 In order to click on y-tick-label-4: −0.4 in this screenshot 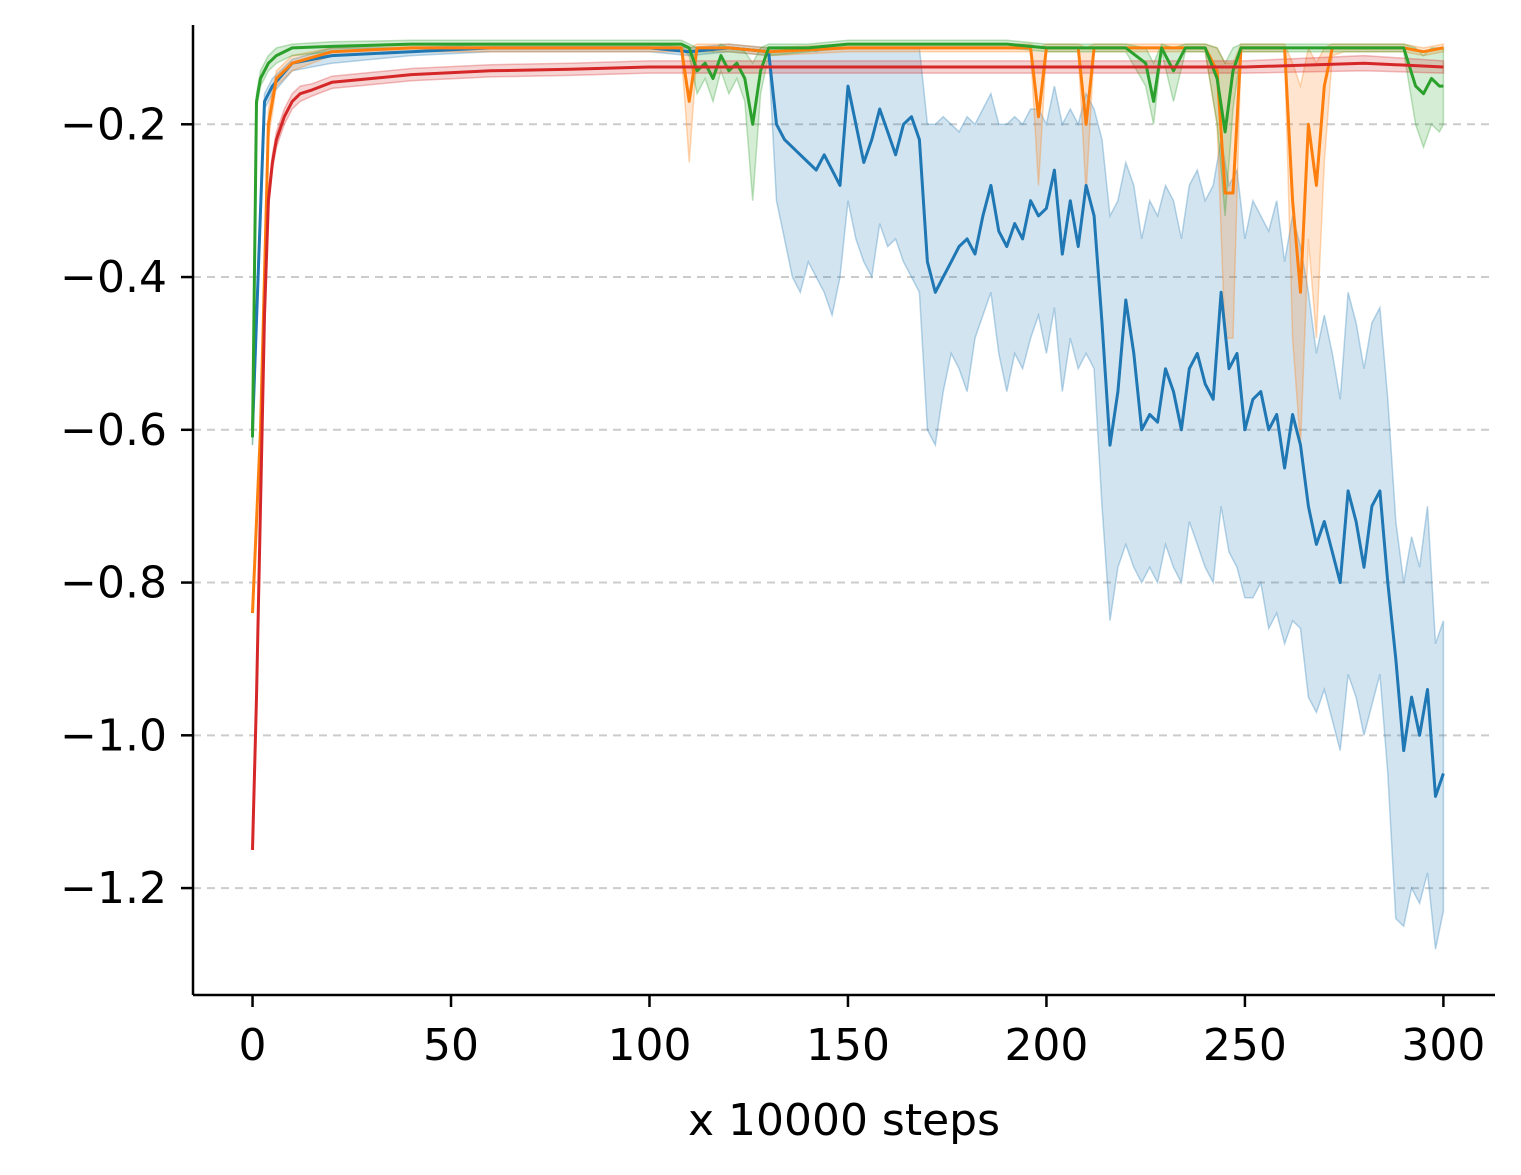, I will do `click(113, 277)`.